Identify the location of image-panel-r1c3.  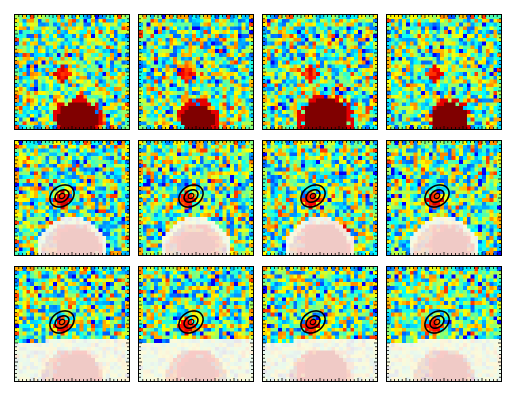
(320, 72).